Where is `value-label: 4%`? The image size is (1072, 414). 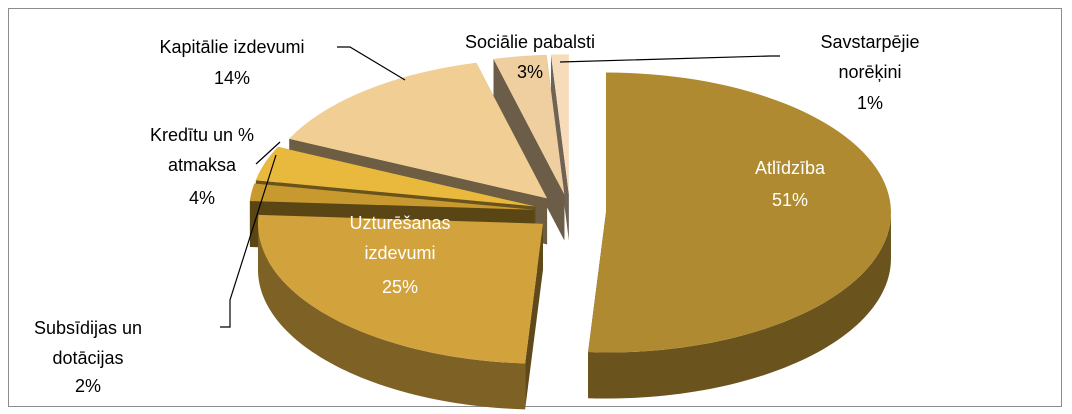
value-label: 4% is located at coordinates (202, 198).